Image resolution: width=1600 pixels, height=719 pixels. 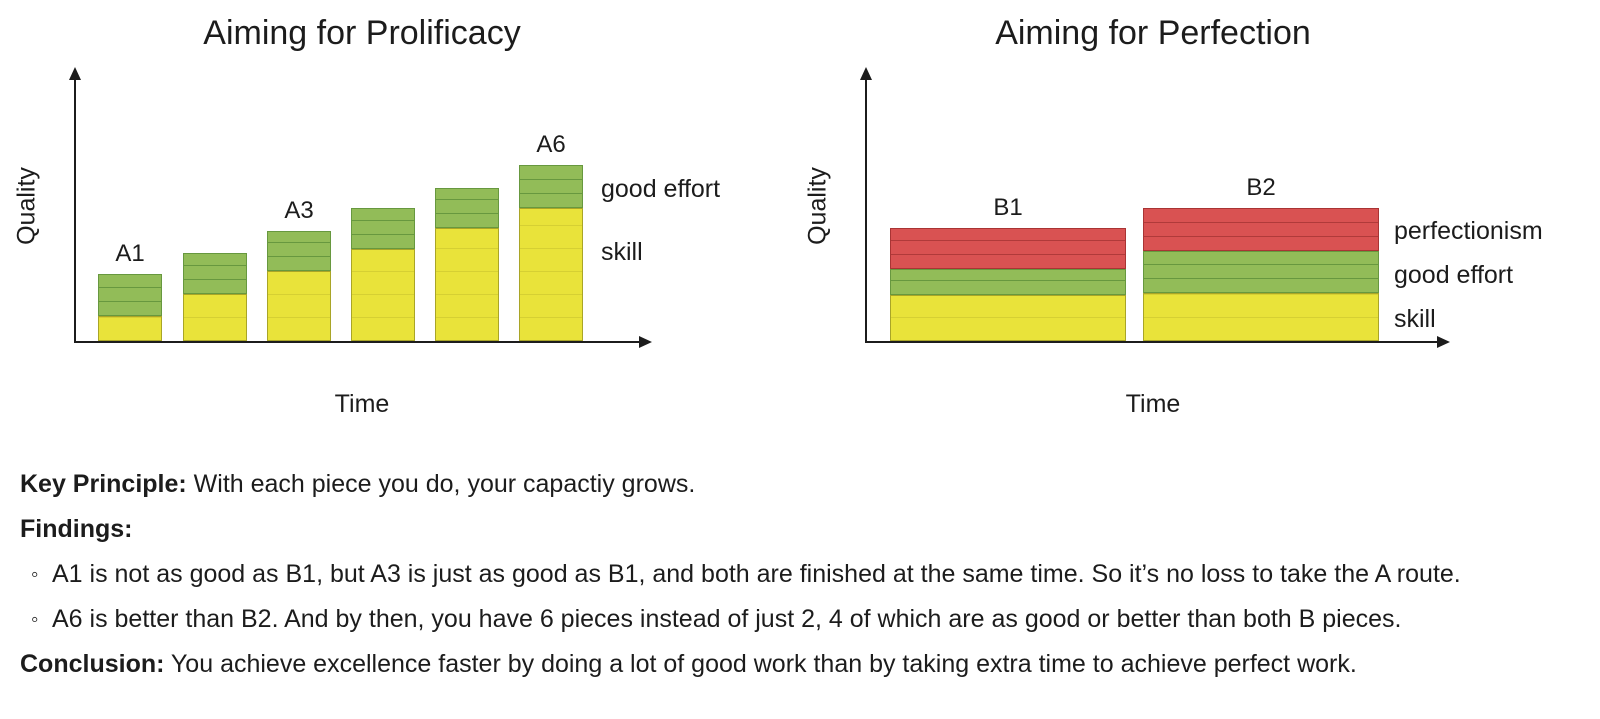 I want to click on key-principle-label: Key Principle:, so click(x=103, y=484).